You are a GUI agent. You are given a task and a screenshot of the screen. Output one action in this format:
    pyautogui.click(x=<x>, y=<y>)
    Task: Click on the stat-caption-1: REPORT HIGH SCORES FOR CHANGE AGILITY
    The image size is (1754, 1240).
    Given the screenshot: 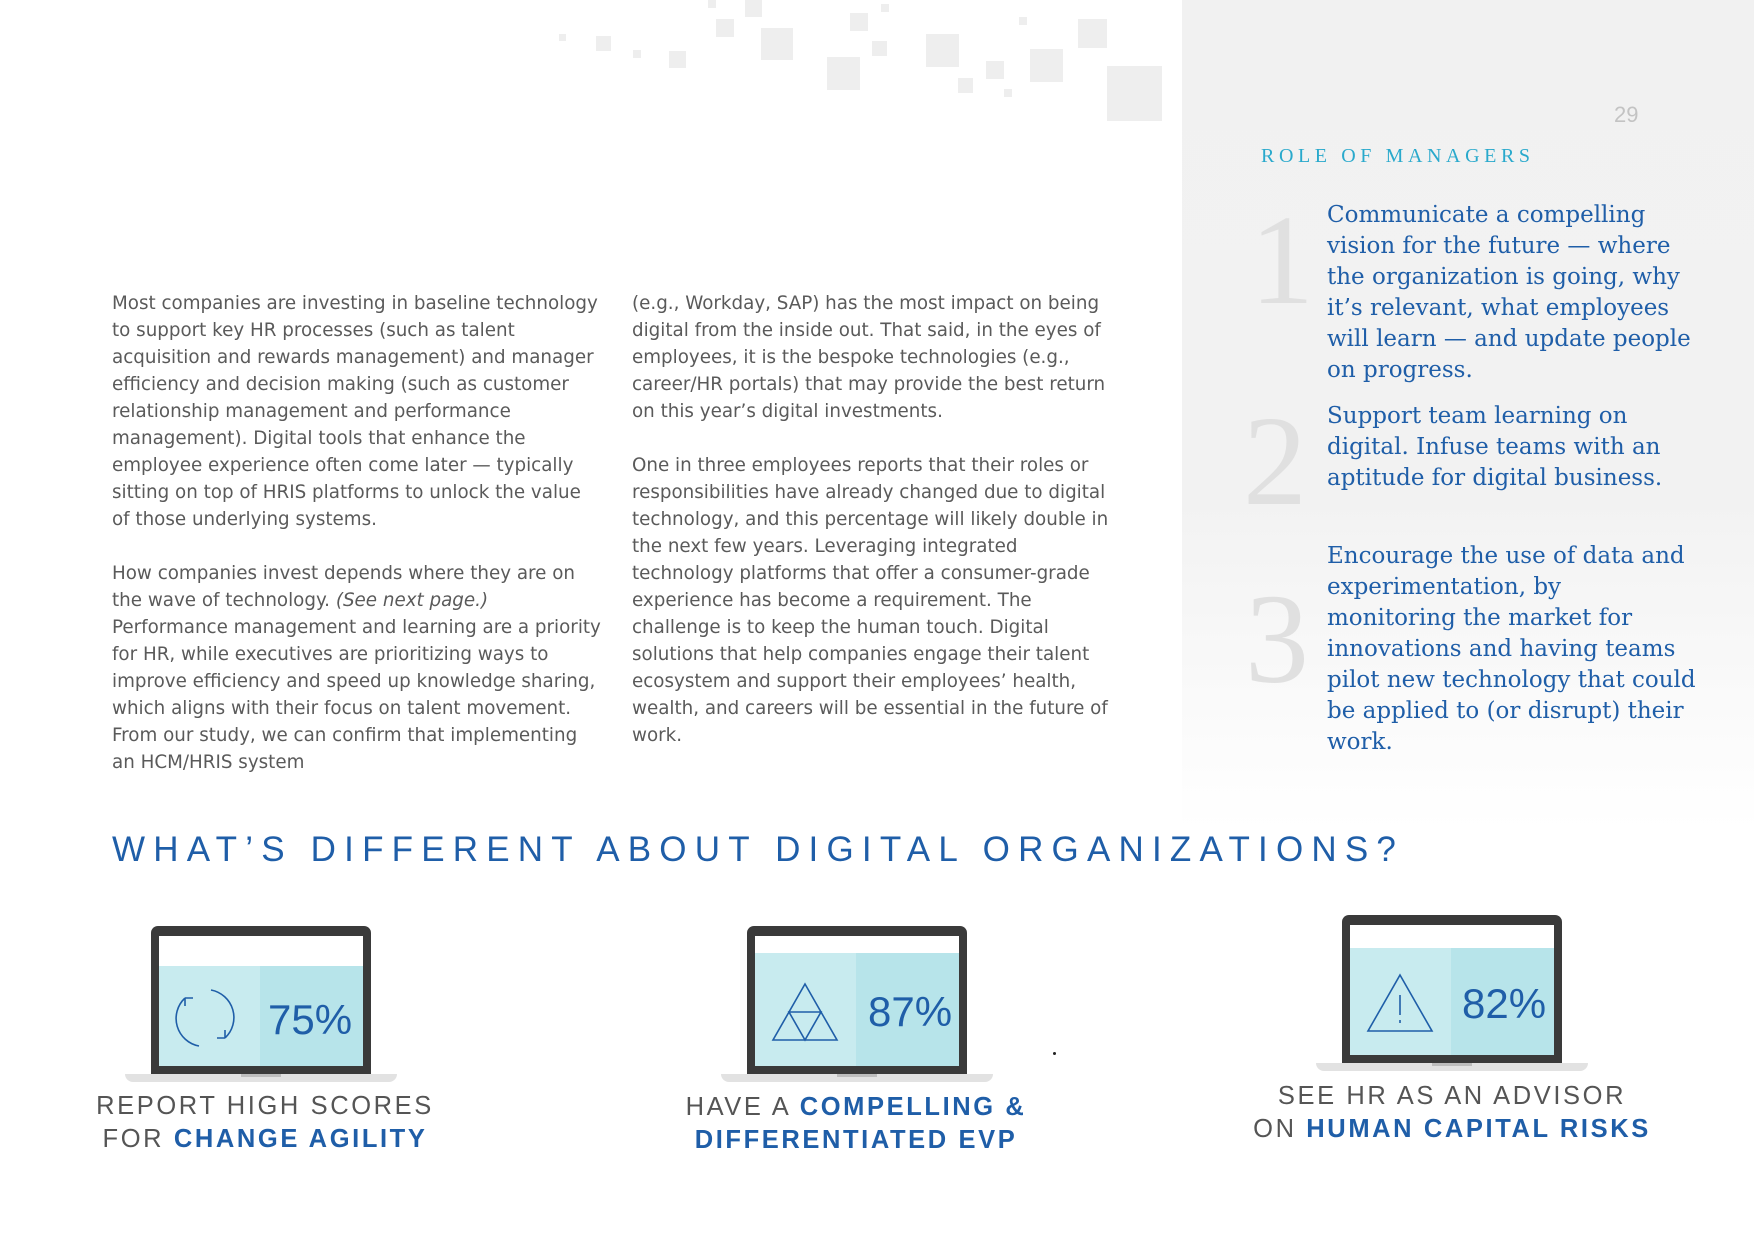 What is the action you would take?
    pyautogui.click(x=265, y=1123)
    